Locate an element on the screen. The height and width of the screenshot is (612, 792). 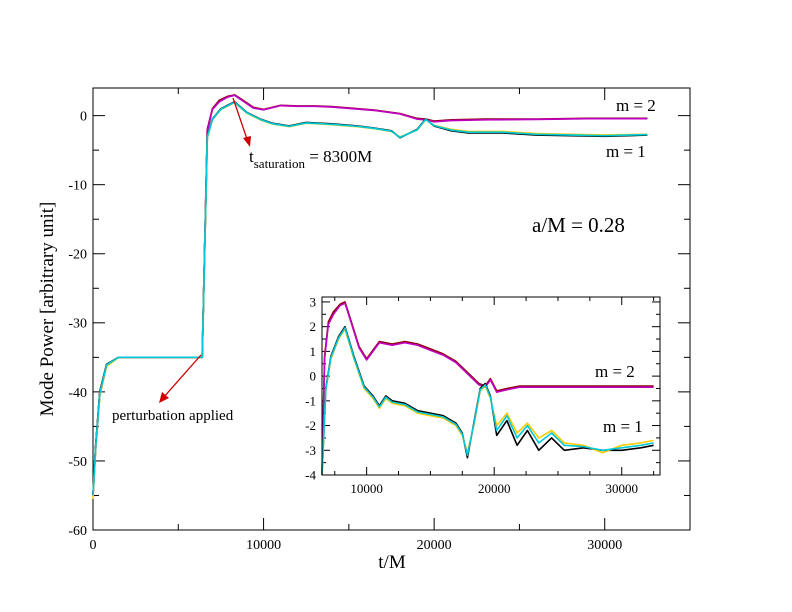
saturation-value: = 8300M is located at coordinates (338, 156).